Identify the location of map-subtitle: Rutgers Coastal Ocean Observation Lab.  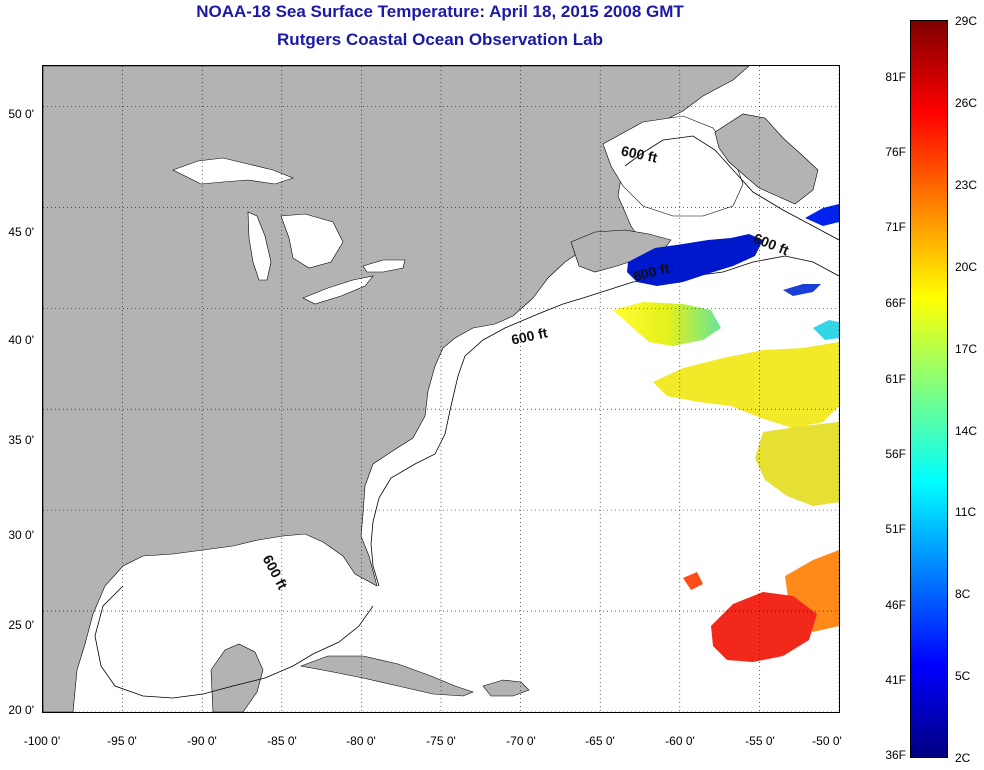
(440, 39).